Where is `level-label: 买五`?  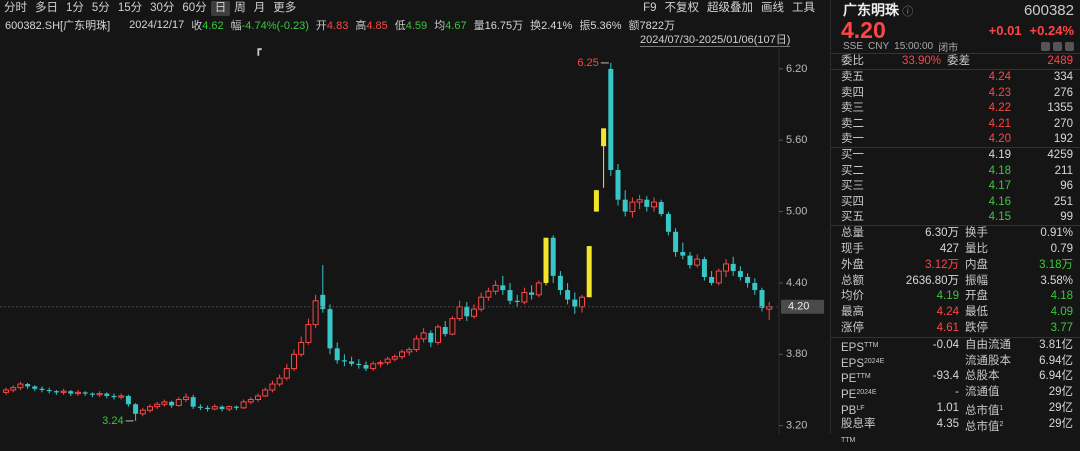
level-label: 买五 is located at coordinates (852, 216).